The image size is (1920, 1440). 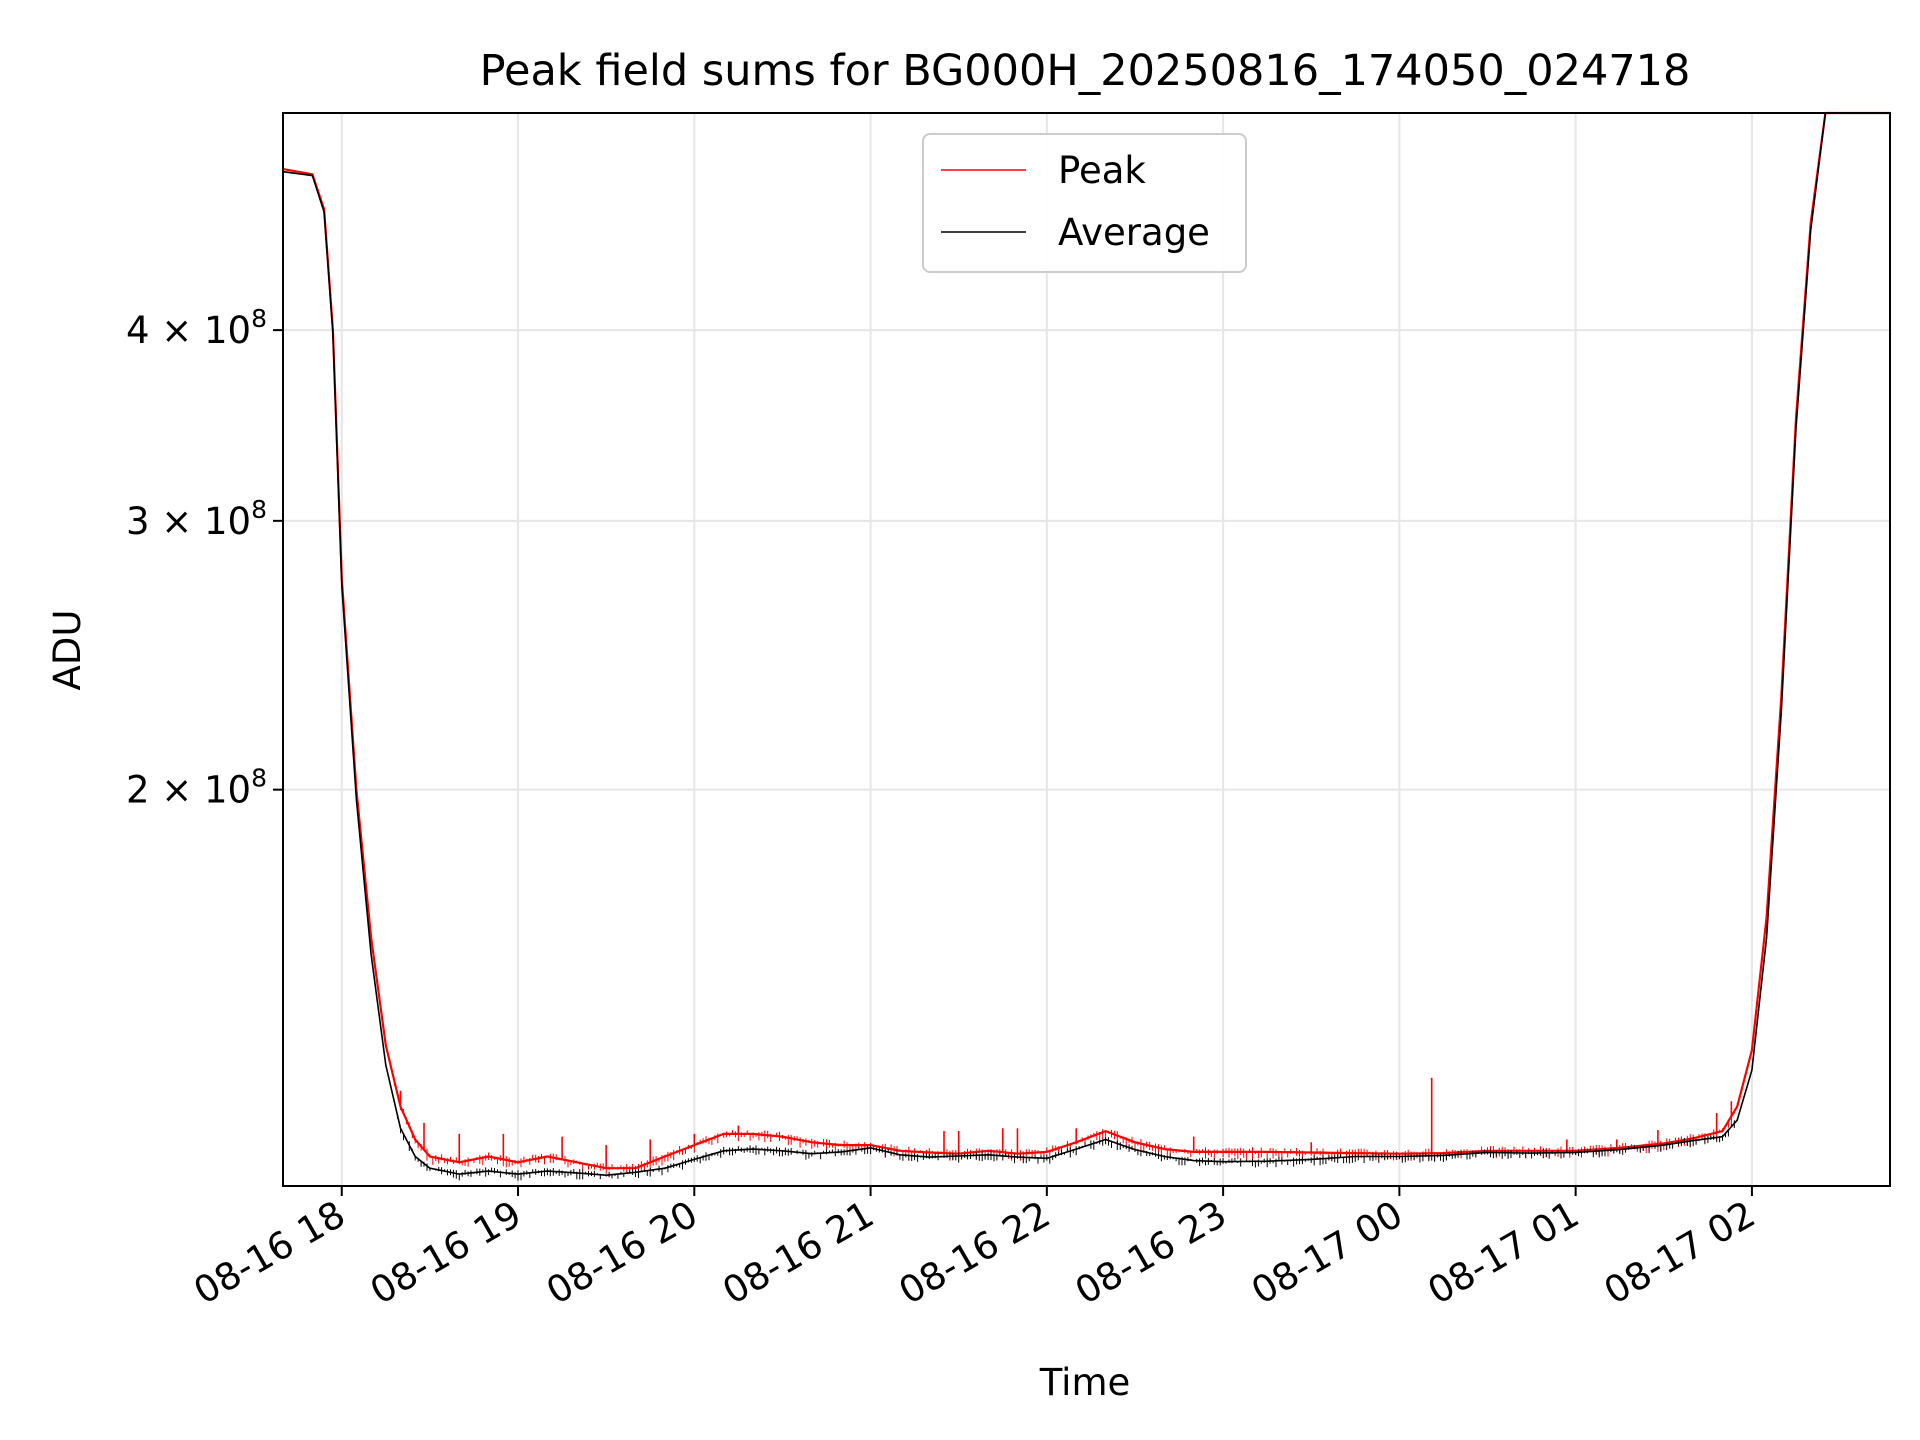 I want to click on legend: Peak Average, so click(x=1084, y=203).